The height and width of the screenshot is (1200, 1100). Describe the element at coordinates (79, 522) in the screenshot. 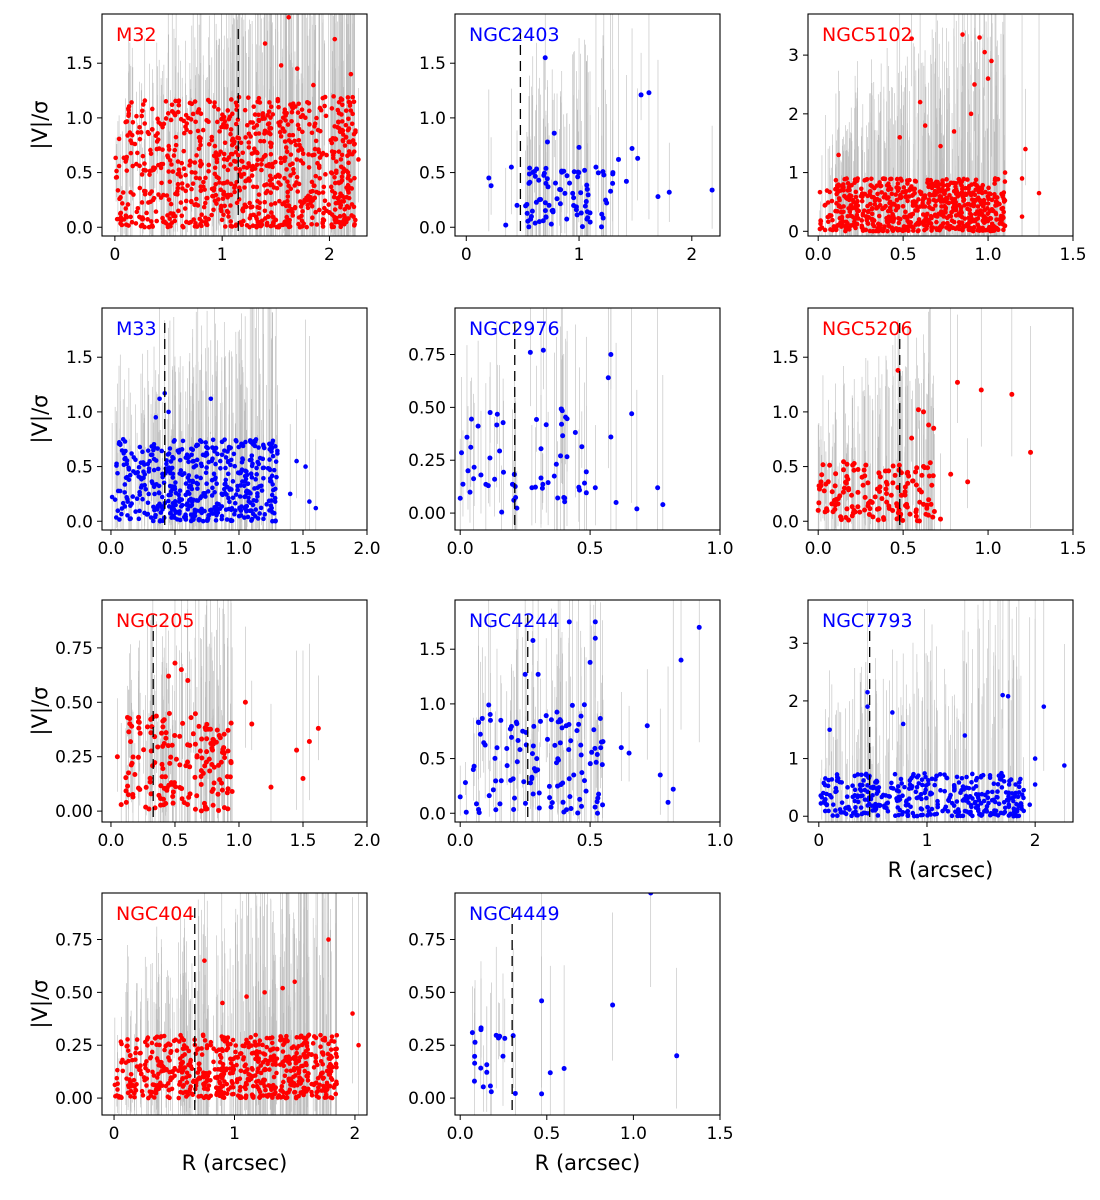

I see `y-tick-label: 0.0` at that location.